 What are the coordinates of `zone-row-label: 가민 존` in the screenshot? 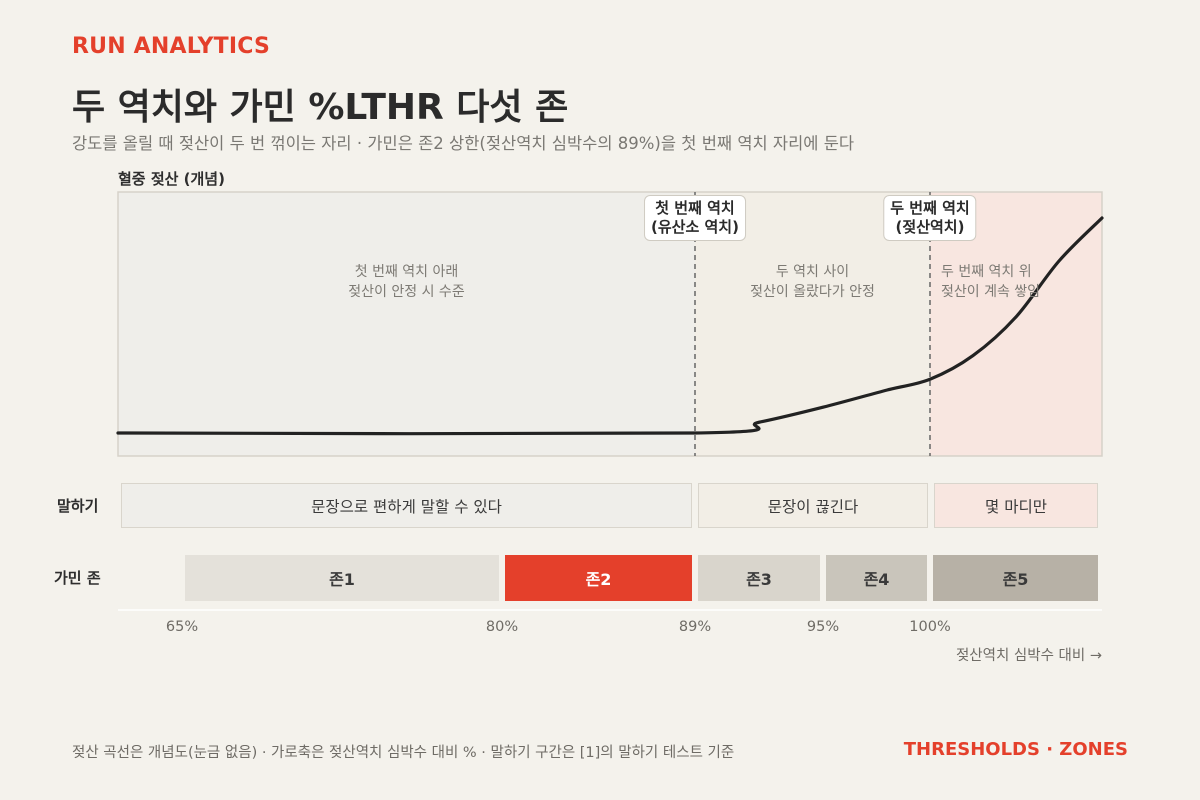 It's located at (77, 578).